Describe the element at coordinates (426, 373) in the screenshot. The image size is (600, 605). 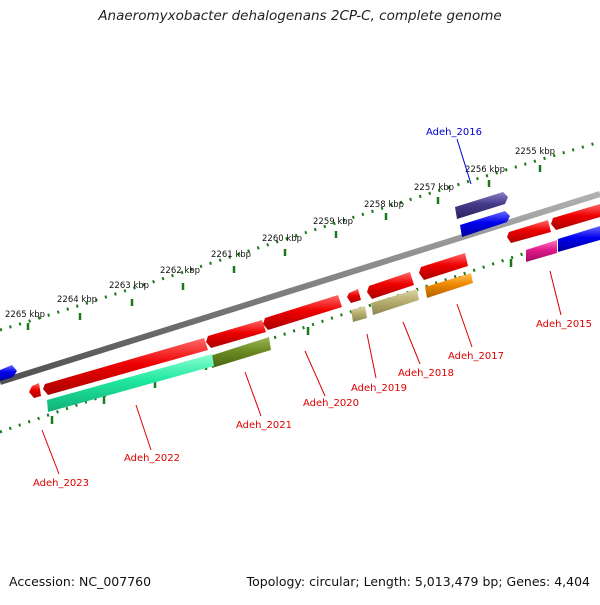
I see `gene-label-adeh-2018: Adeh_2018` at that location.